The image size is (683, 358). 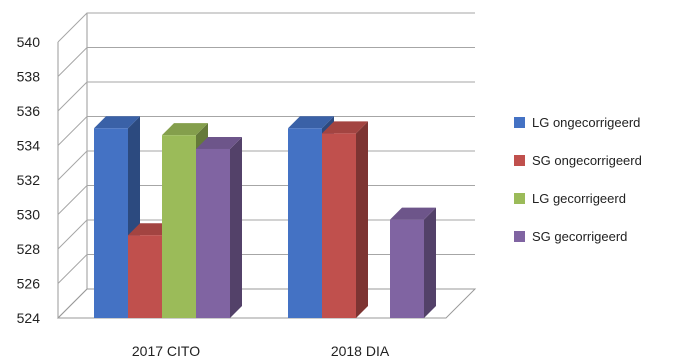 What do you see at coordinates (29, 111) in the screenshot?
I see `y-tick-label: 536` at bounding box center [29, 111].